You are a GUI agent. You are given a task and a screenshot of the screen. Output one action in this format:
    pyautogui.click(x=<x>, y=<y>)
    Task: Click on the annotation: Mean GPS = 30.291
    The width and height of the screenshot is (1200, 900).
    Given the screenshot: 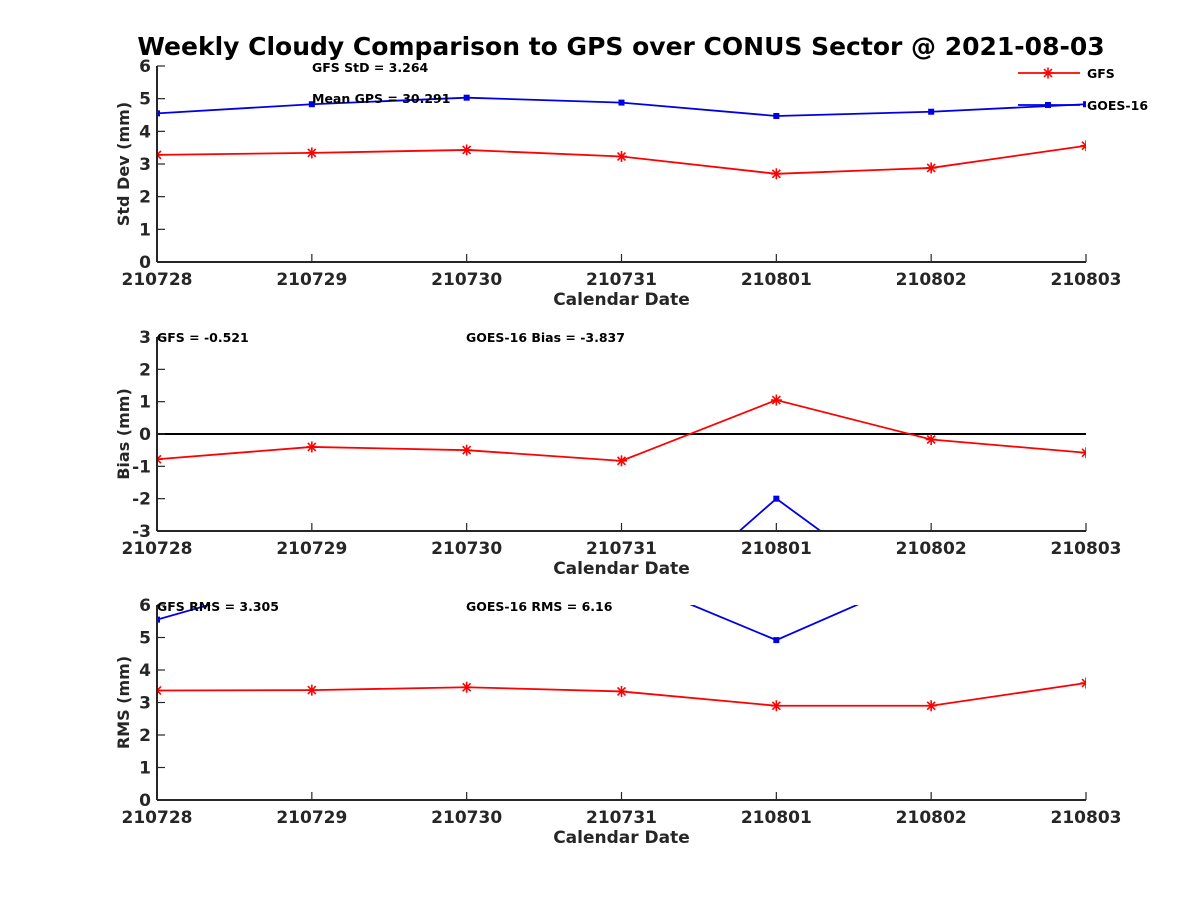 What is the action you would take?
    pyautogui.click(x=381, y=98)
    